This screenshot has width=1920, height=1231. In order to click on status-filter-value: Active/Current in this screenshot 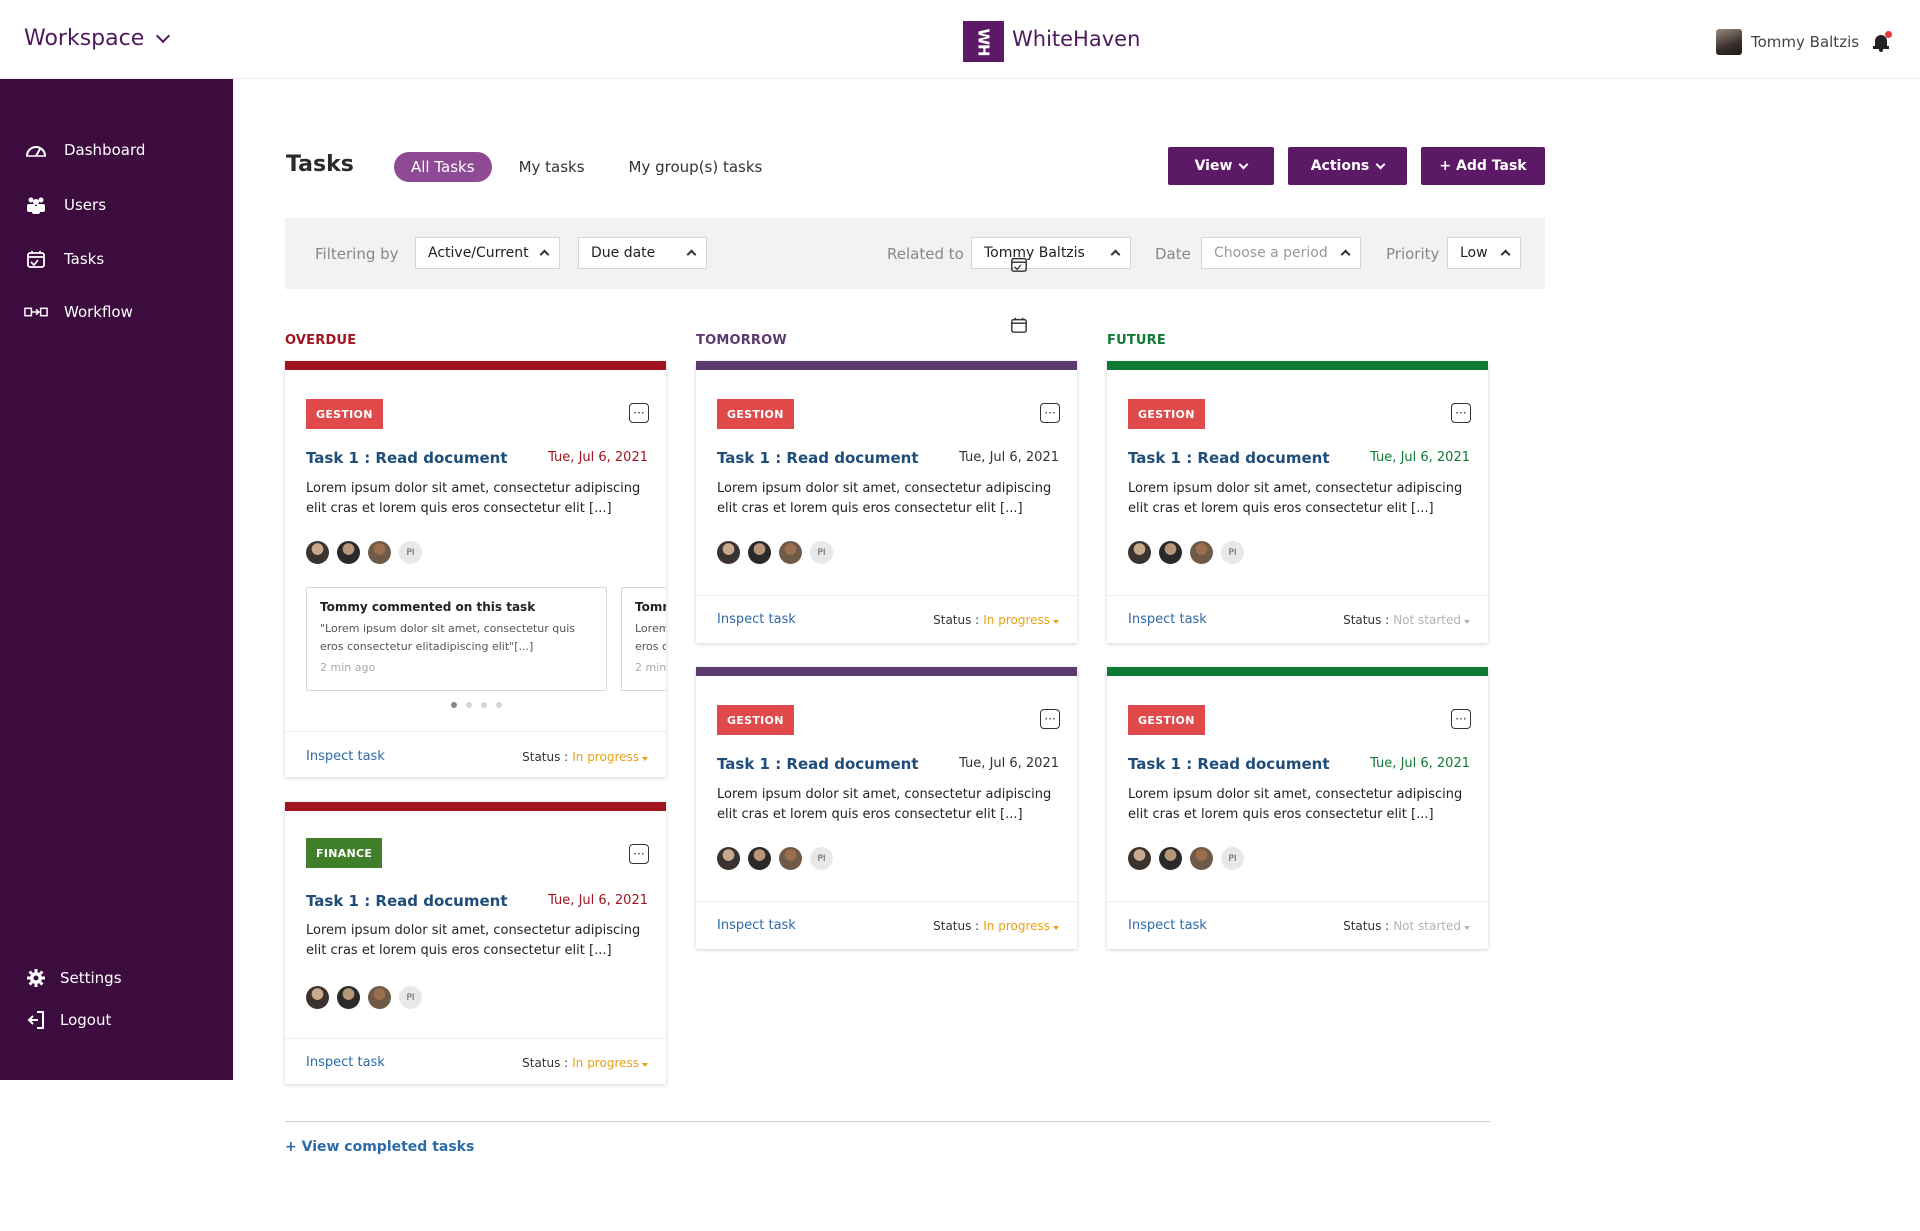, I will do `click(478, 253)`.